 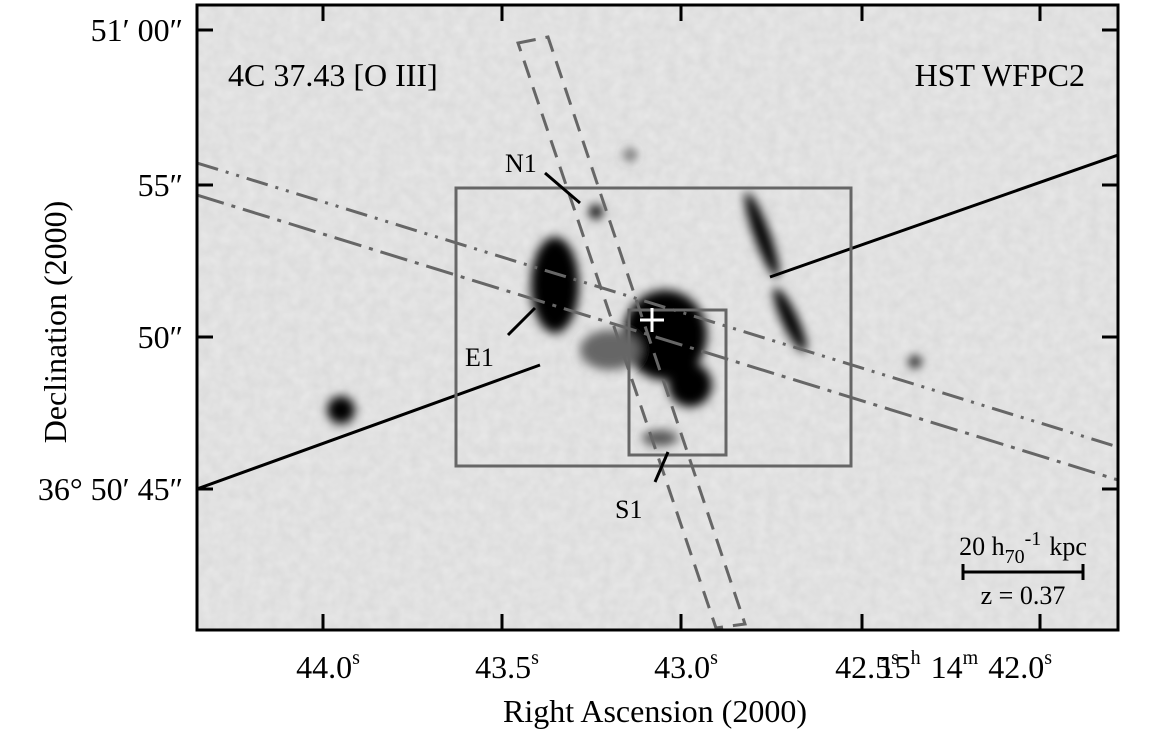 I want to click on y-tick-label: 51′ 00″, so click(x=137, y=30).